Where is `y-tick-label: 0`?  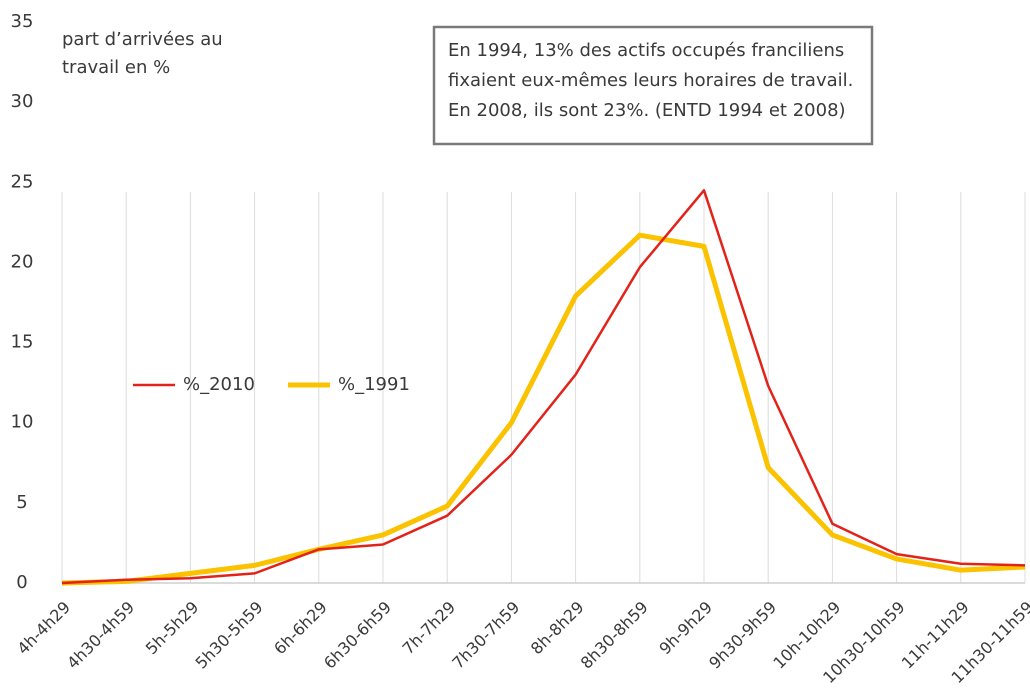 y-tick-label: 0 is located at coordinates (21, 582).